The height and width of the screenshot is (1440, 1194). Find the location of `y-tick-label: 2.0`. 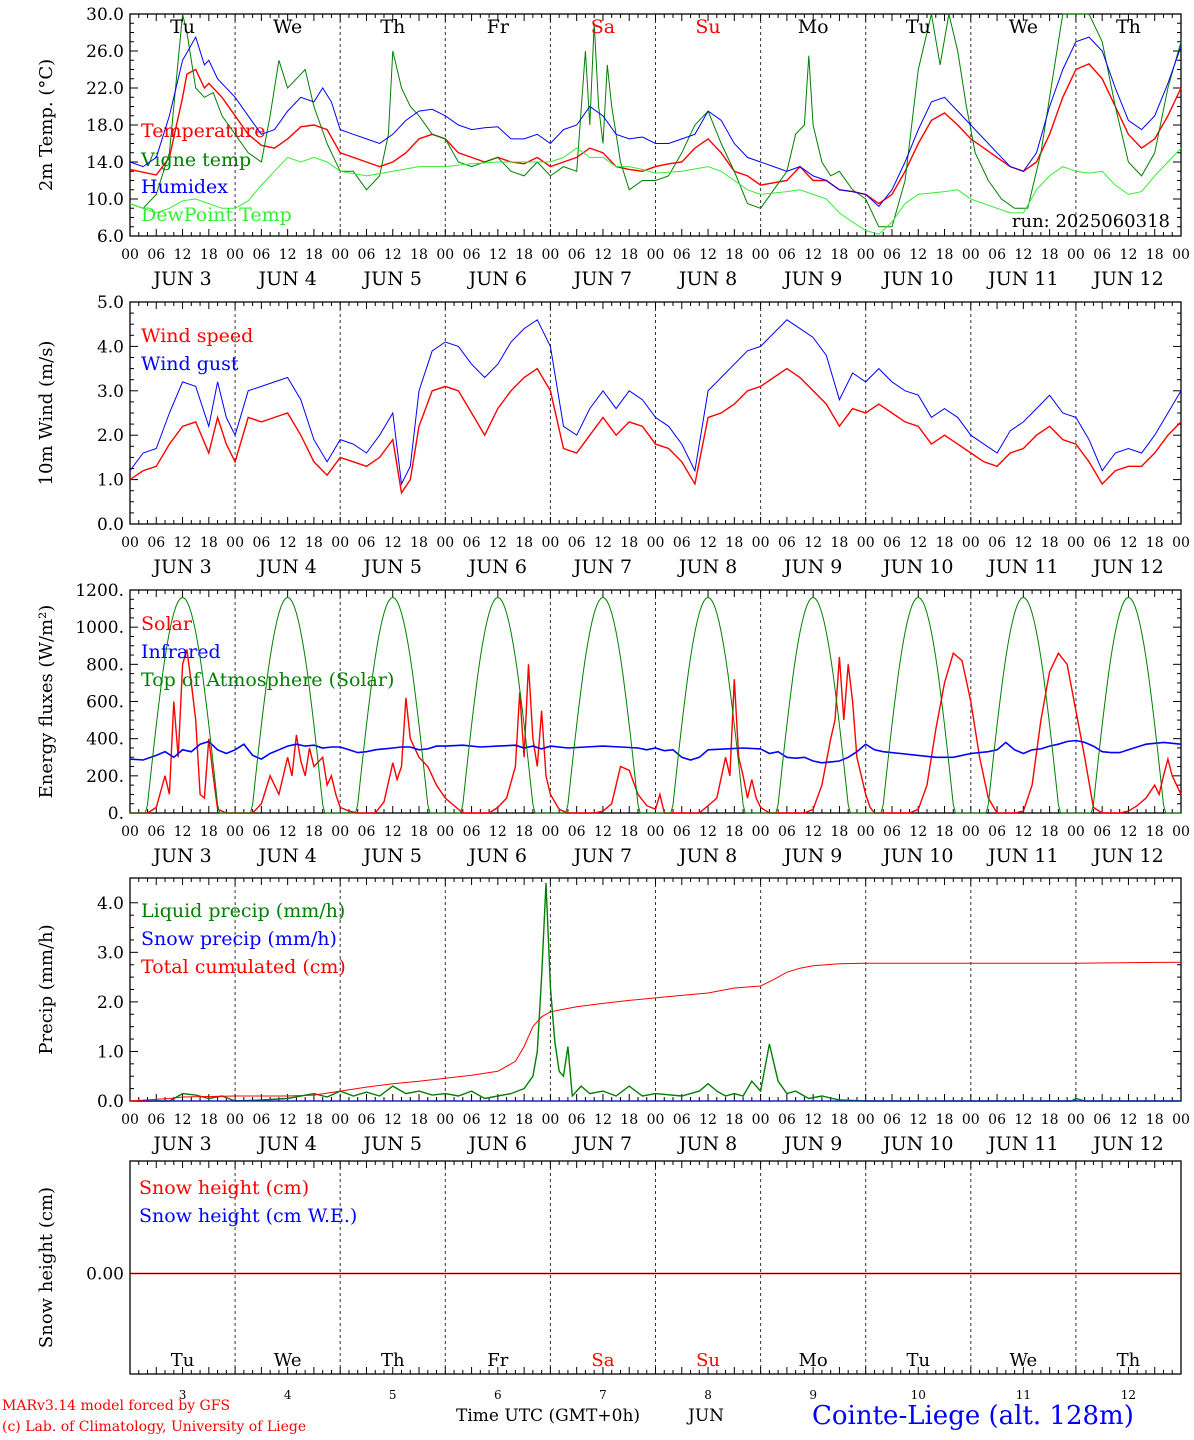

y-tick-label: 2.0 is located at coordinates (110, 1003).